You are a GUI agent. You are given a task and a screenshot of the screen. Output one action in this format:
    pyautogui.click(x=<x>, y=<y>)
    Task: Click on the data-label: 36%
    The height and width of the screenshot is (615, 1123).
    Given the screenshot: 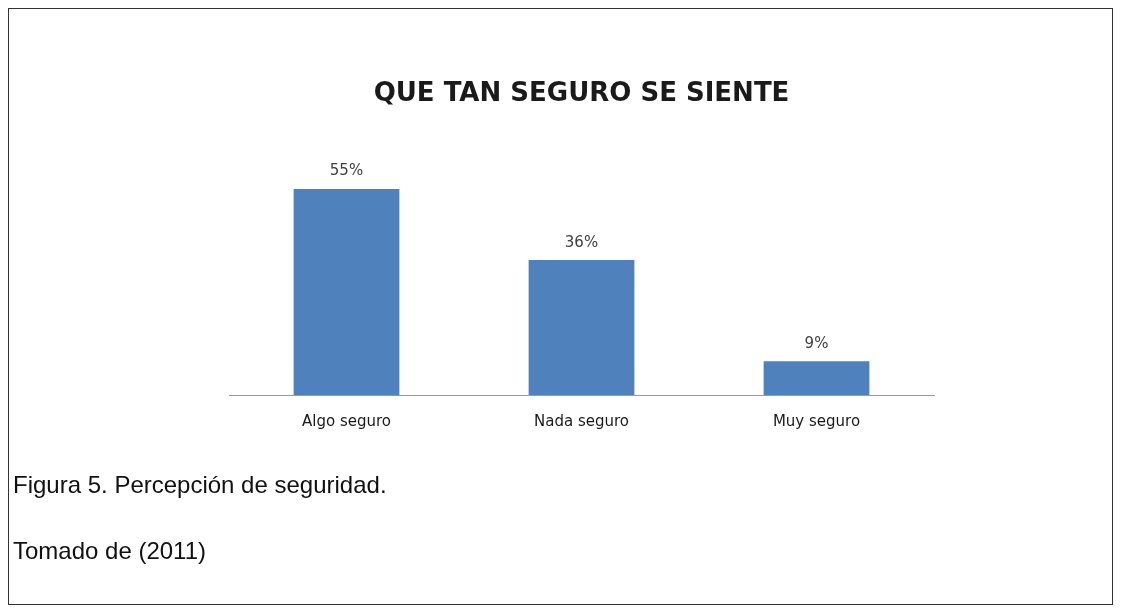 What is the action you would take?
    pyautogui.click(x=581, y=241)
    